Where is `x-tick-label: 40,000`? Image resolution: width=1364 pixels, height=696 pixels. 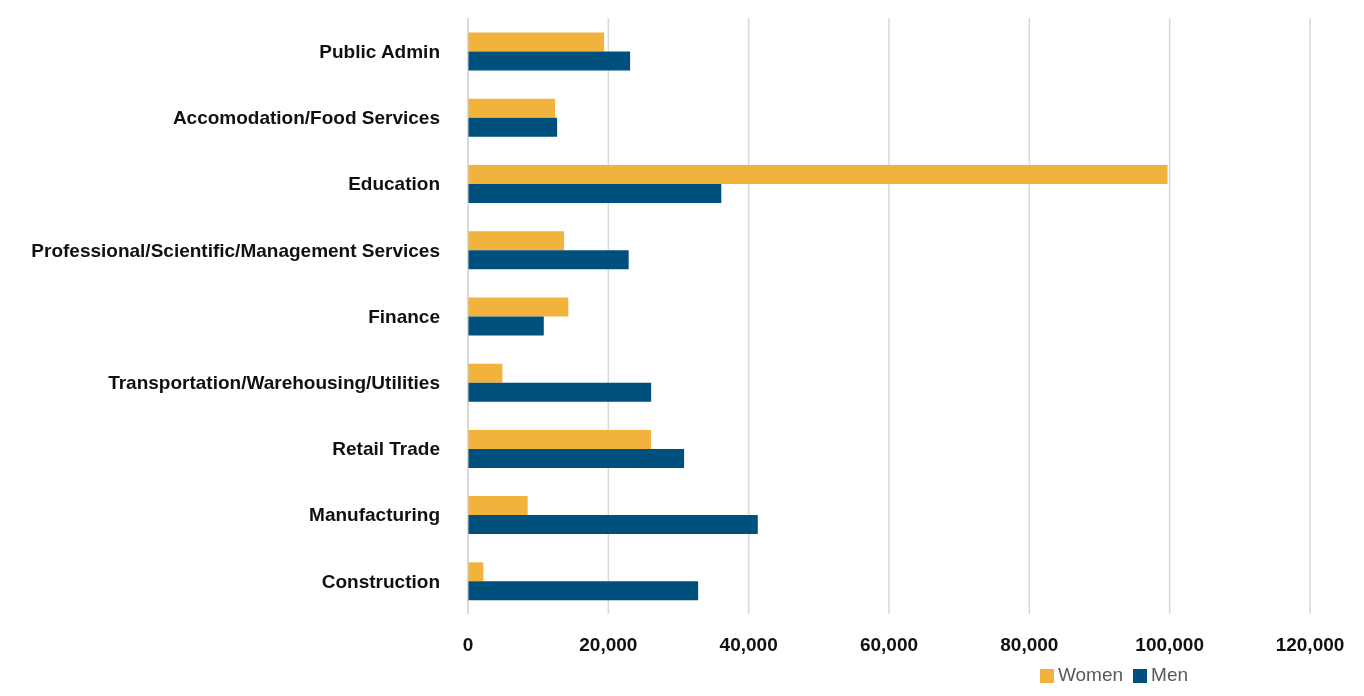
x-tick-label: 40,000 is located at coordinates (748, 645).